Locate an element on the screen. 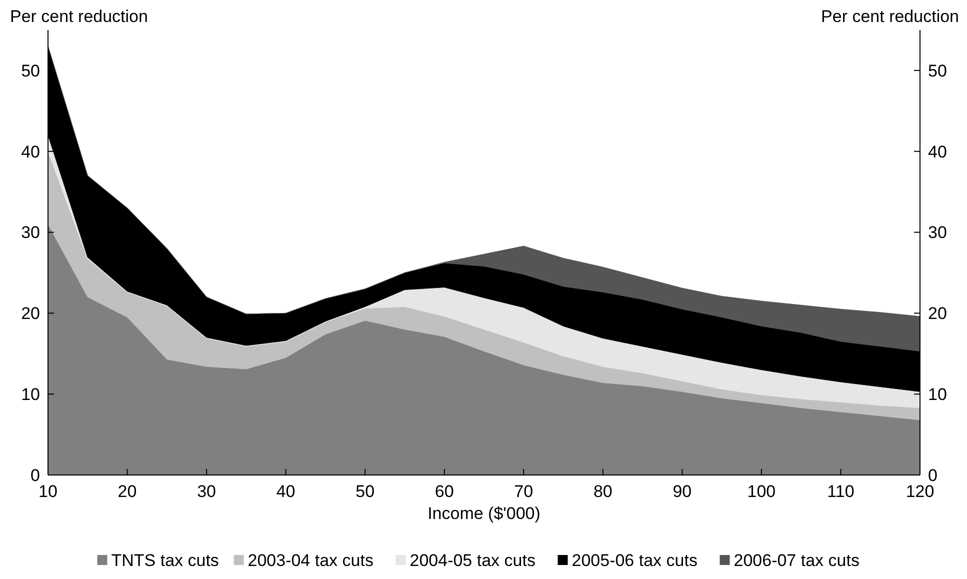  y2-tick-label: 40 is located at coordinates (937, 152).